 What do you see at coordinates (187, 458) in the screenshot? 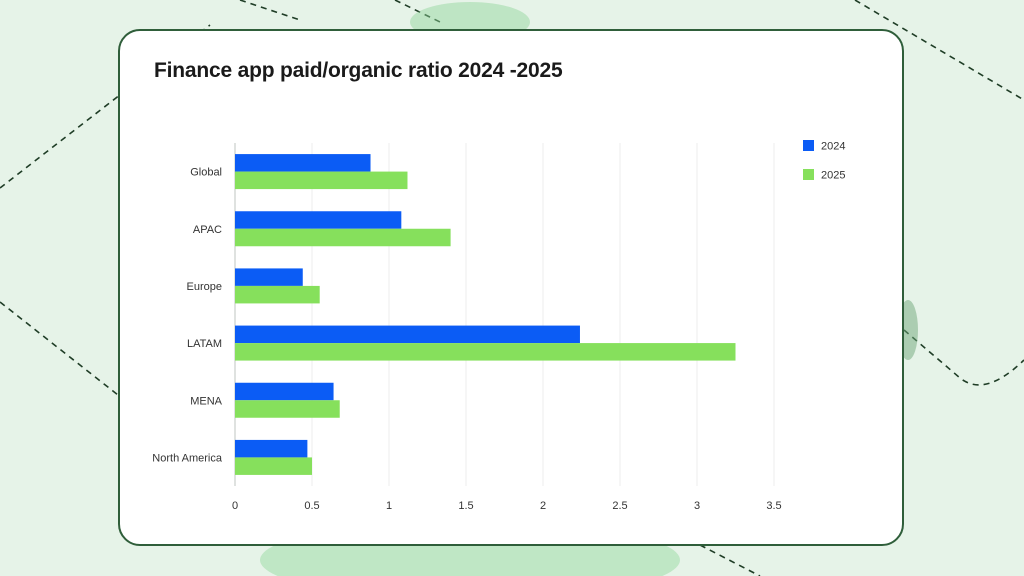
I see `category-label: North America` at bounding box center [187, 458].